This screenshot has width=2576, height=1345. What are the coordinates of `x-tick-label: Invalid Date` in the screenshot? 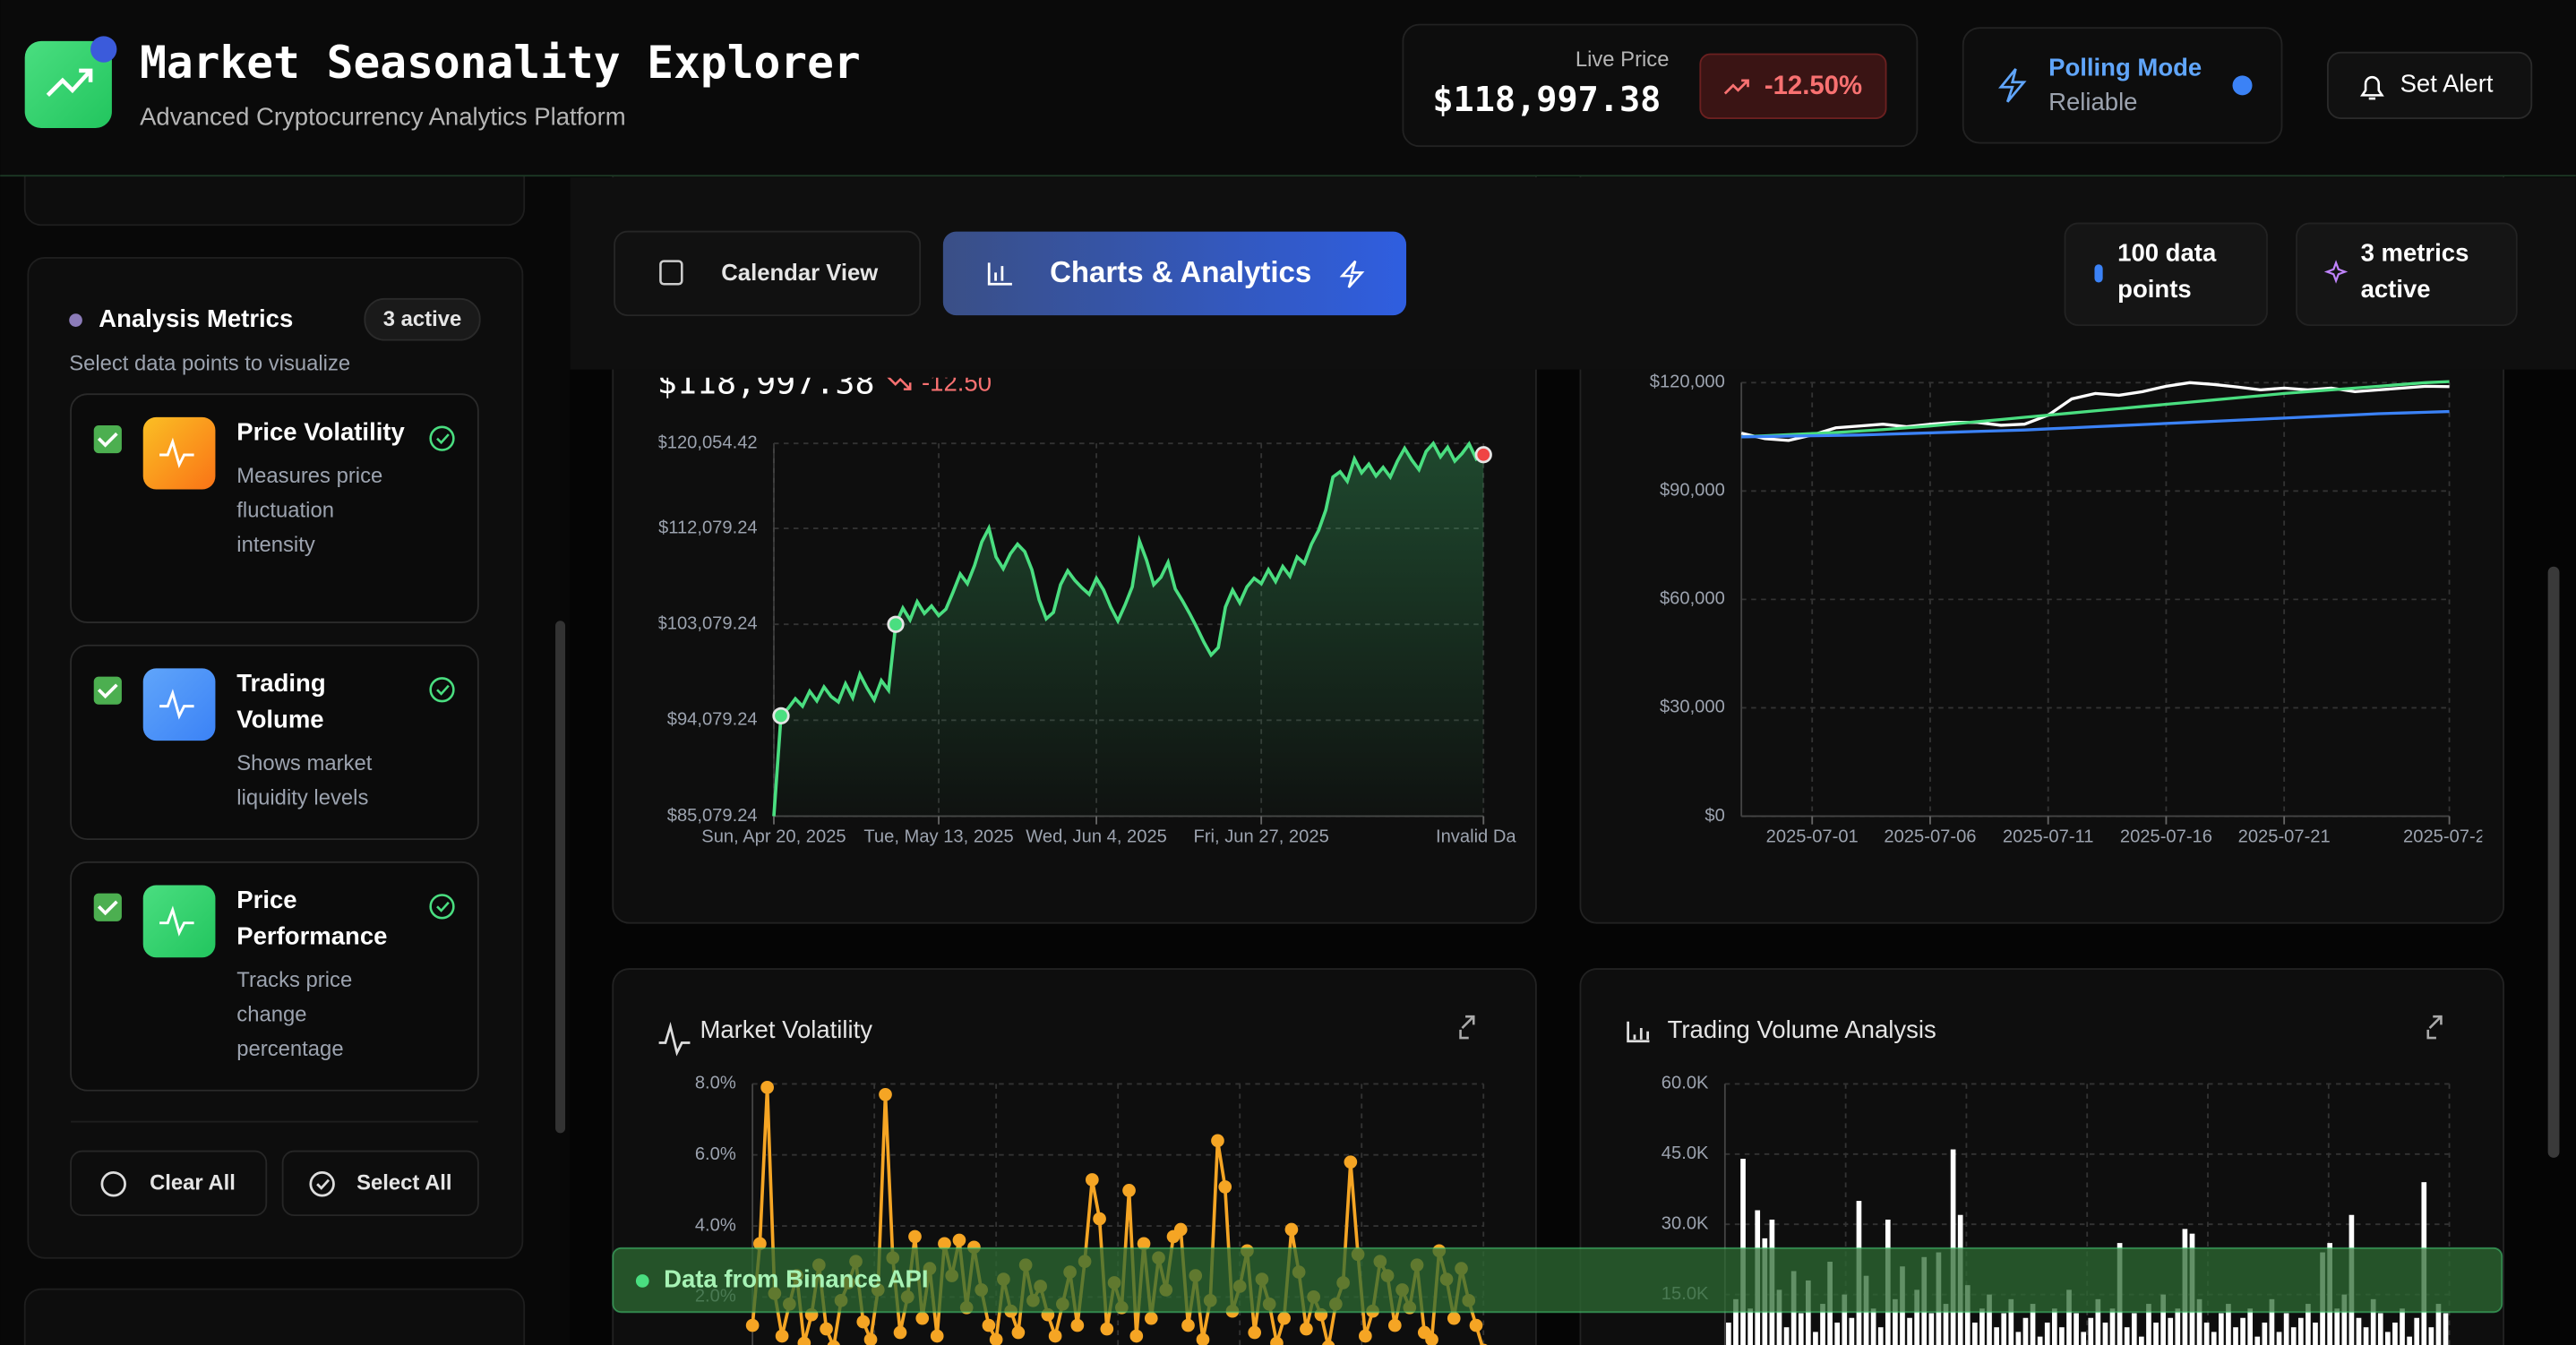 It's located at (1483, 837).